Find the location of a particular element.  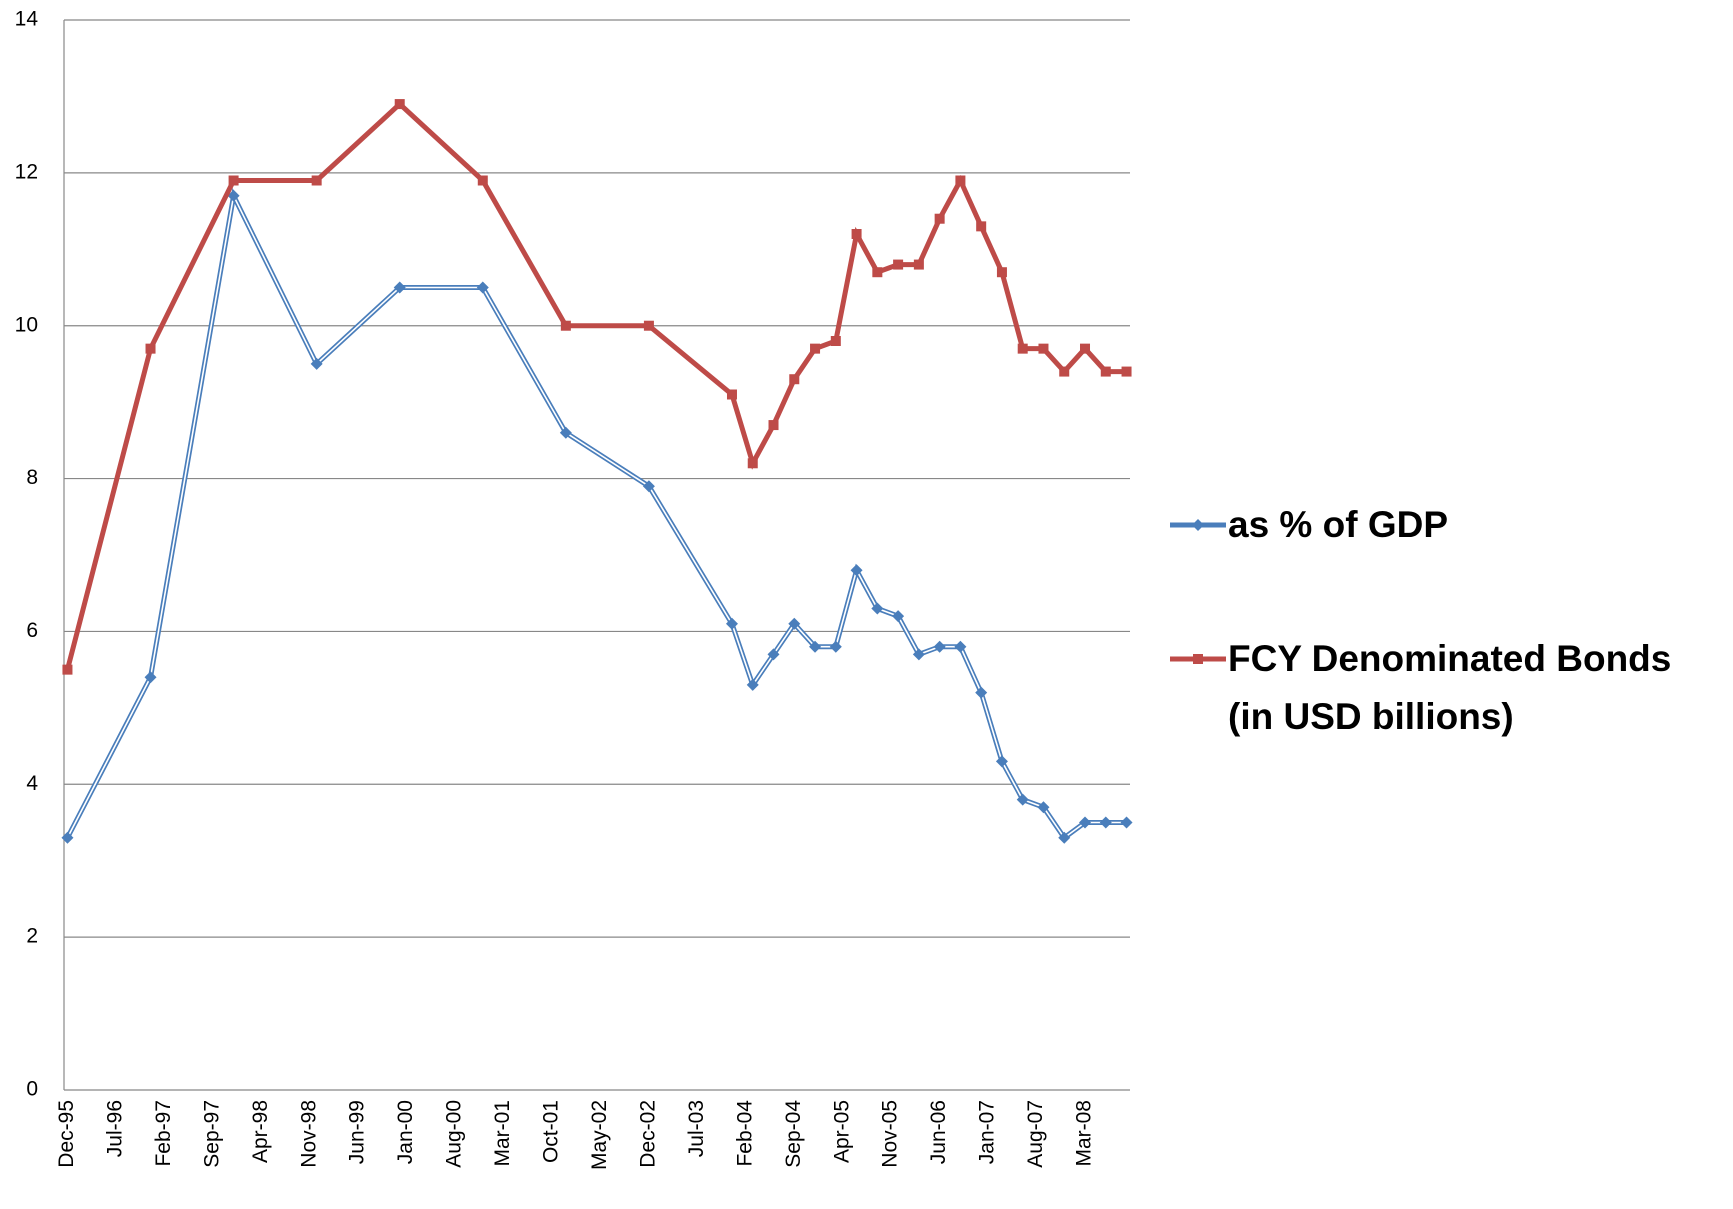

x-tick-label: Jan-07 is located at coordinates (987, 1132).